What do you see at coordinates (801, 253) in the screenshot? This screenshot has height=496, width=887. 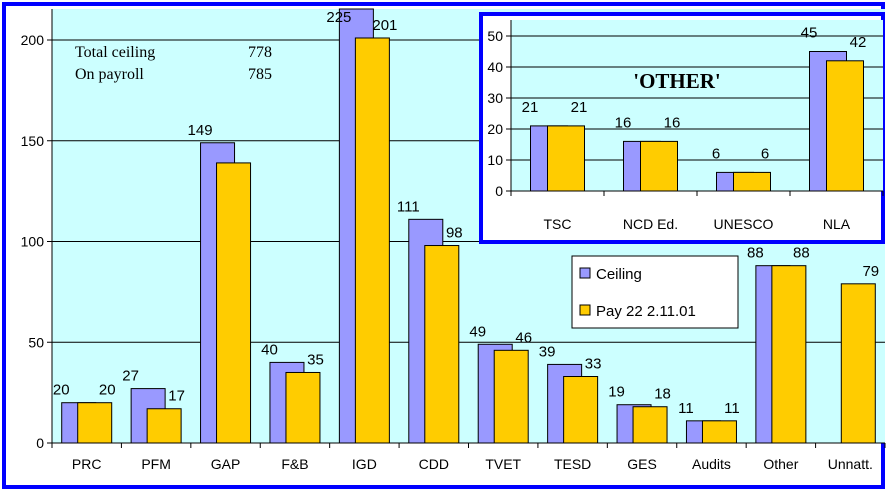 I see `main-data-label-pay-22-2-11-01-other: 88` at bounding box center [801, 253].